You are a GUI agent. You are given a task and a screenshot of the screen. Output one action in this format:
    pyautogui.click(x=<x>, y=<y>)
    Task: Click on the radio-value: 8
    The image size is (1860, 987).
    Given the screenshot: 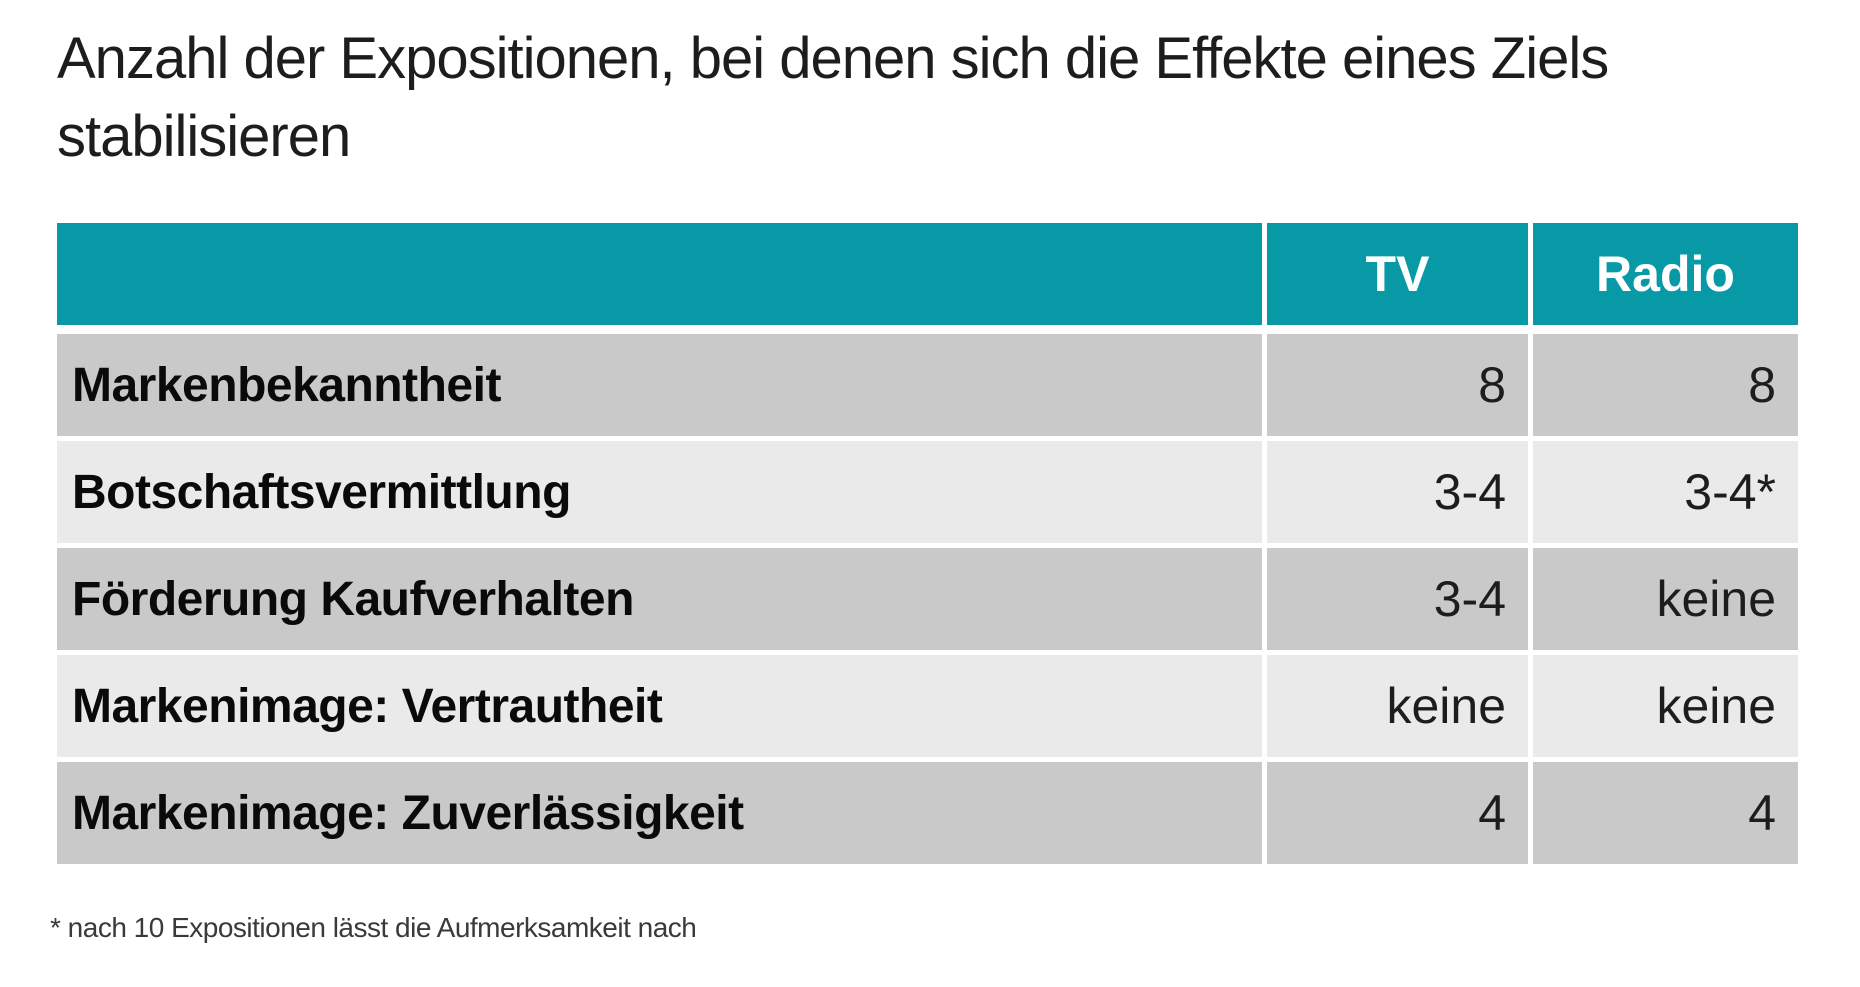 What is the action you would take?
    pyautogui.click(x=1665, y=385)
    